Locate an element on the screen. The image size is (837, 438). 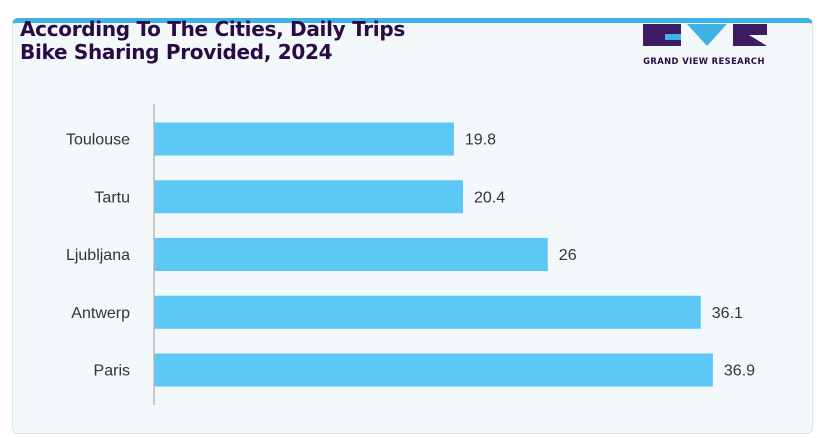
chart-title-line-2: Bike Sharing Provided, 2024 is located at coordinates (176, 52).